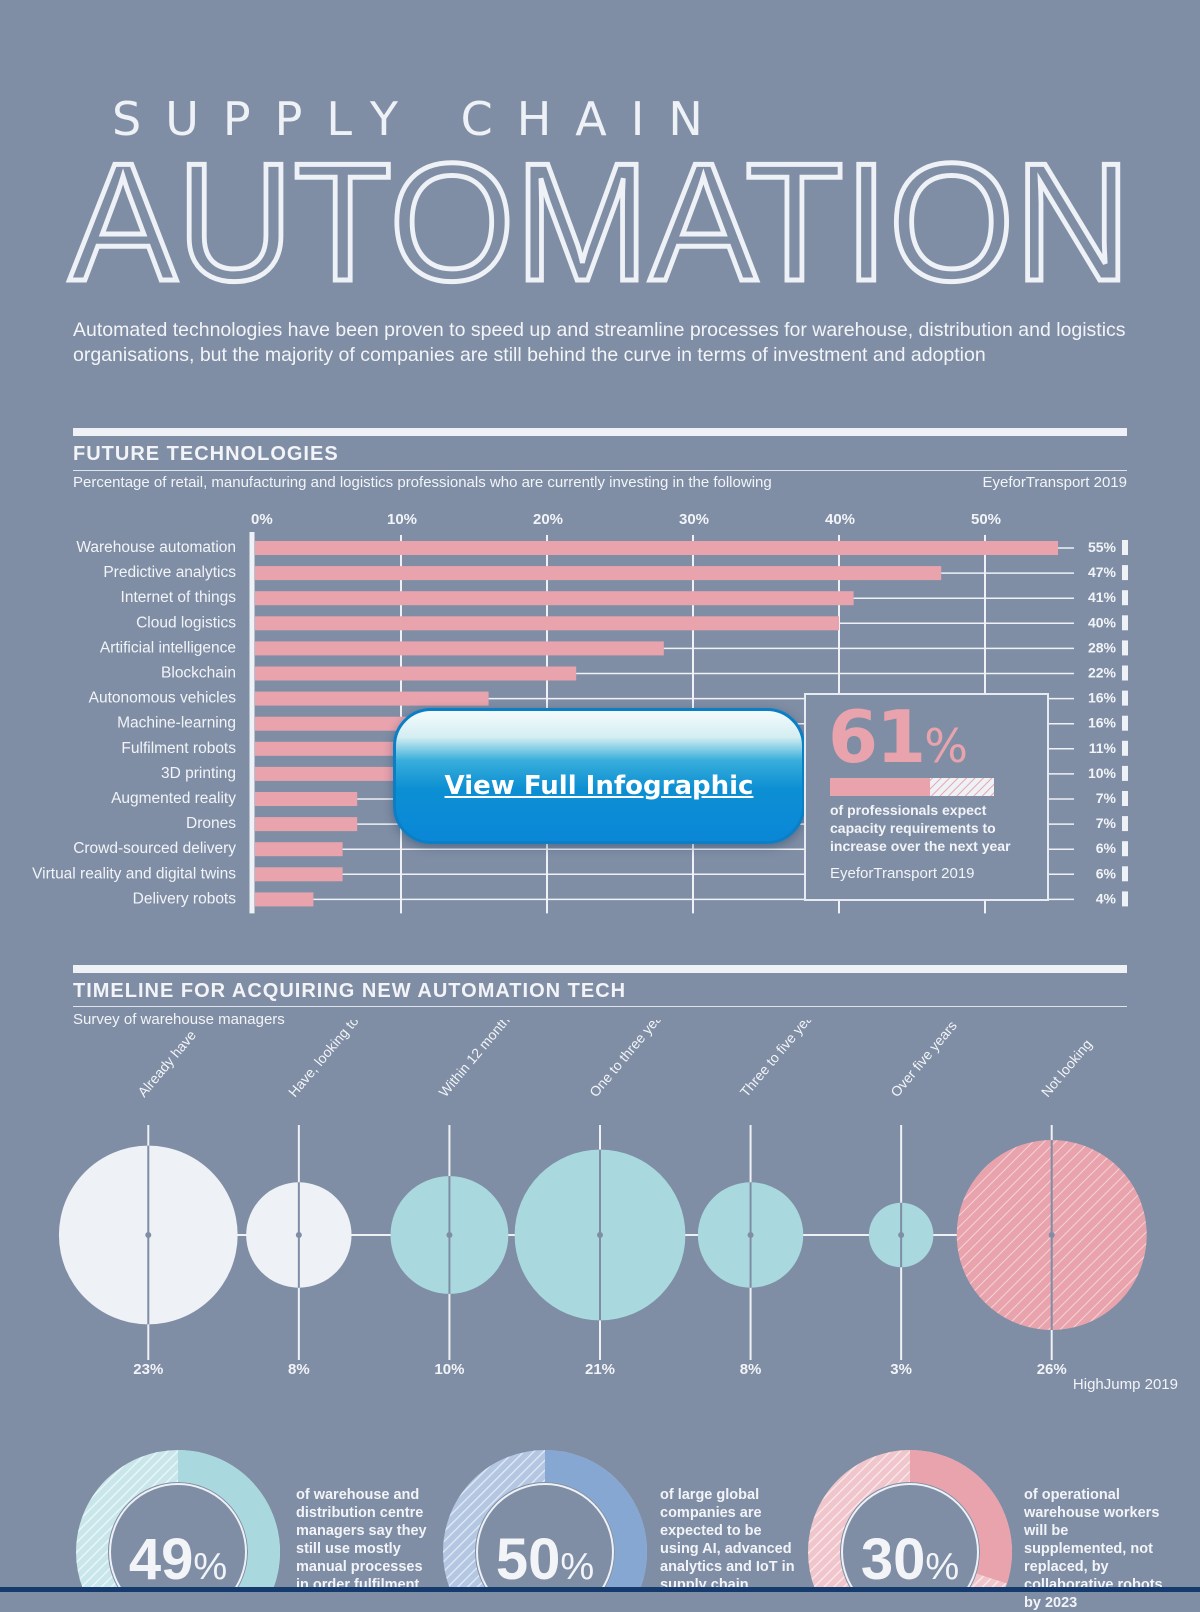  What do you see at coordinates (161, 1559) in the screenshot?
I see `donut-number: 49` at bounding box center [161, 1559].